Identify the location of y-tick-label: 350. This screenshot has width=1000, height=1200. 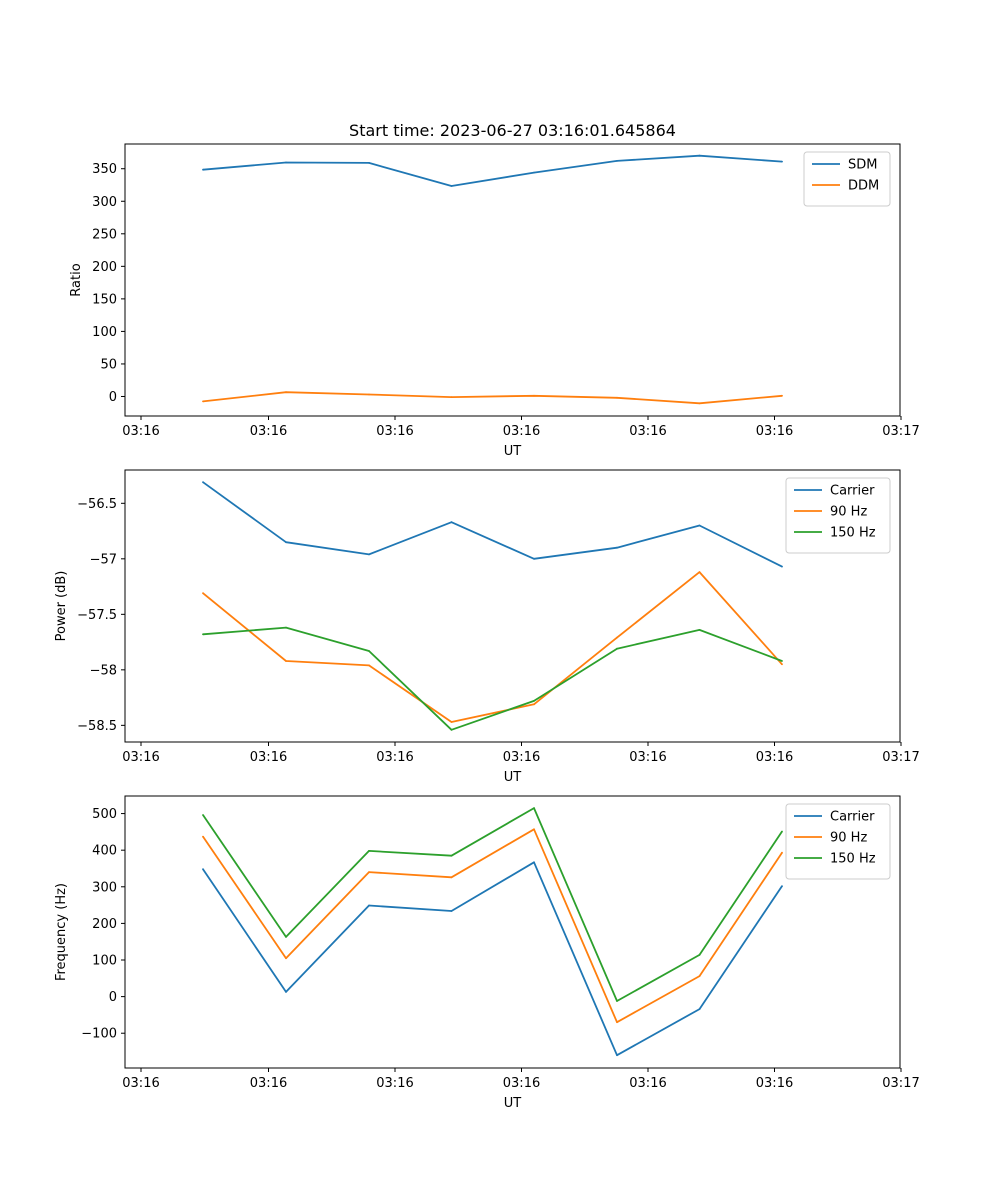
(104, 169).